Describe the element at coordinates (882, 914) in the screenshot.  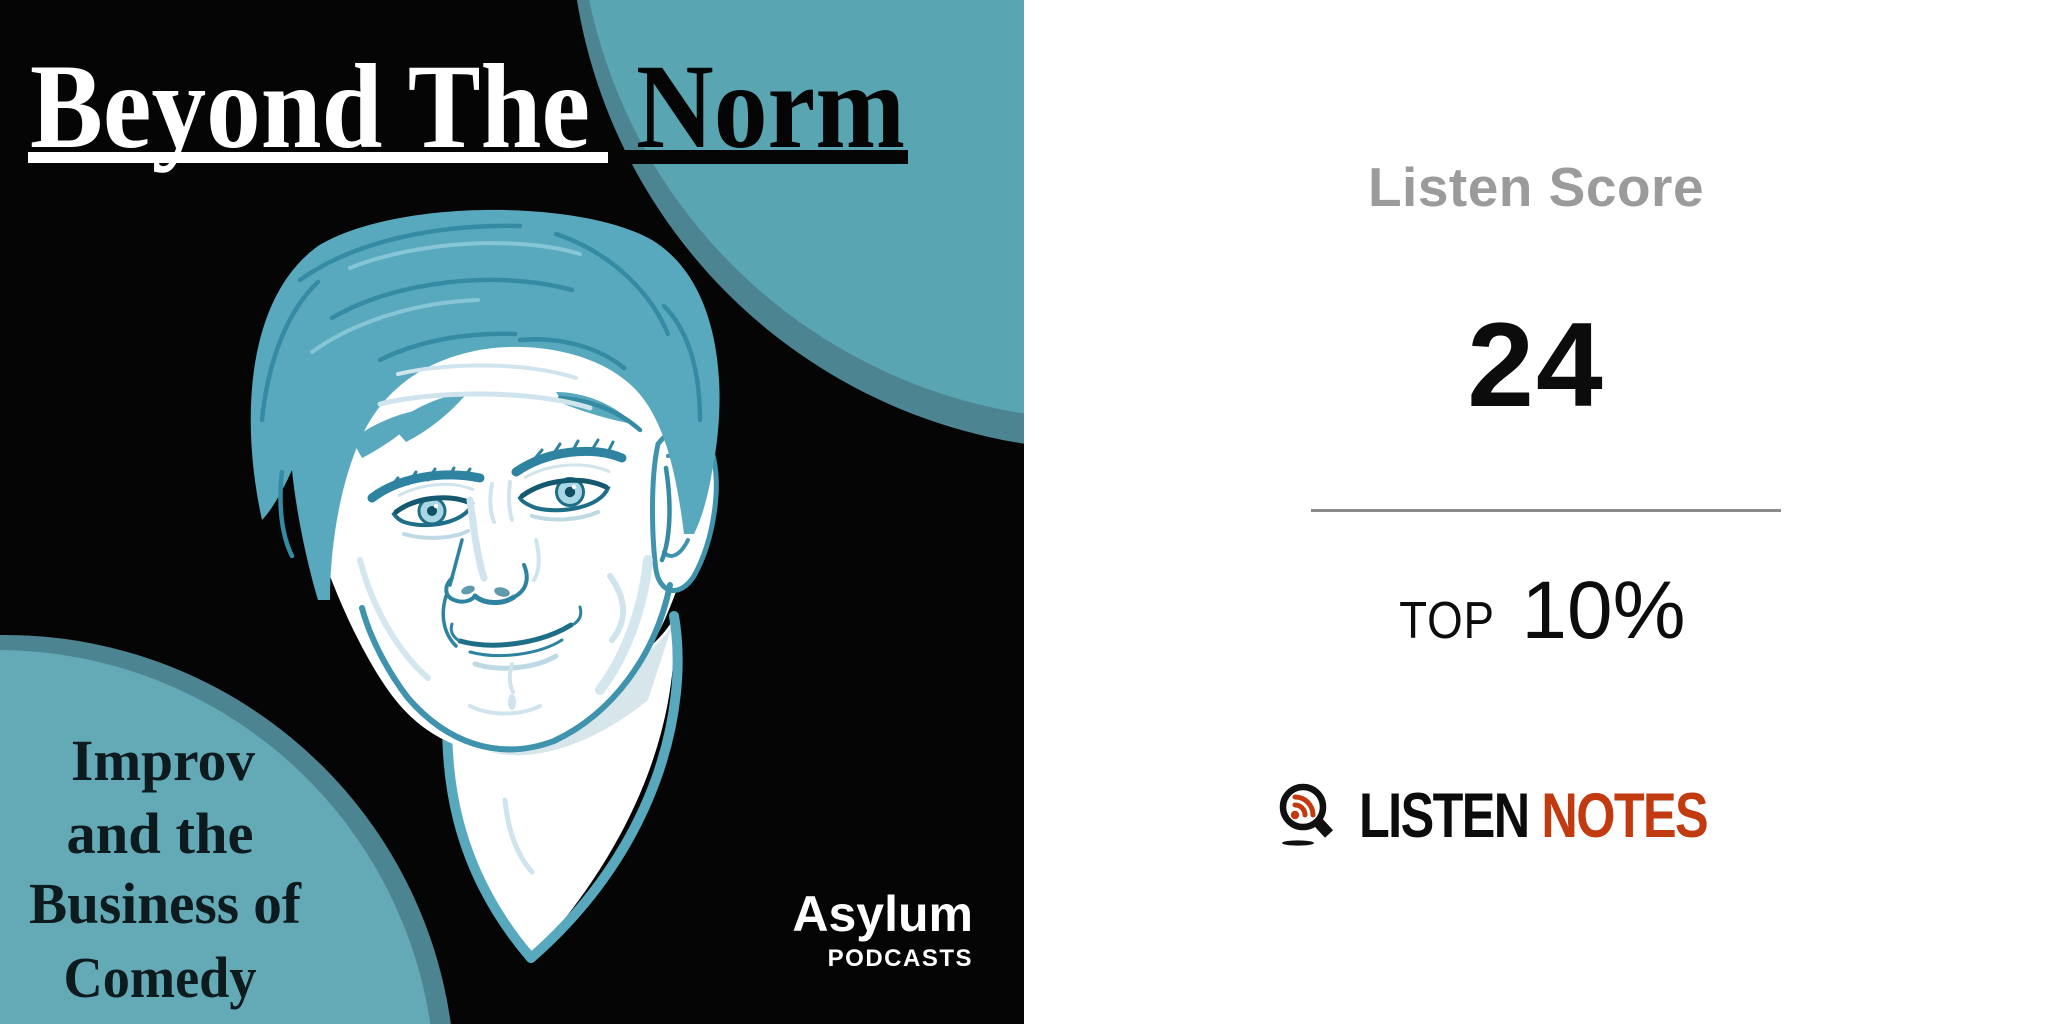
I see `publisher-name: Asylum` at that location.